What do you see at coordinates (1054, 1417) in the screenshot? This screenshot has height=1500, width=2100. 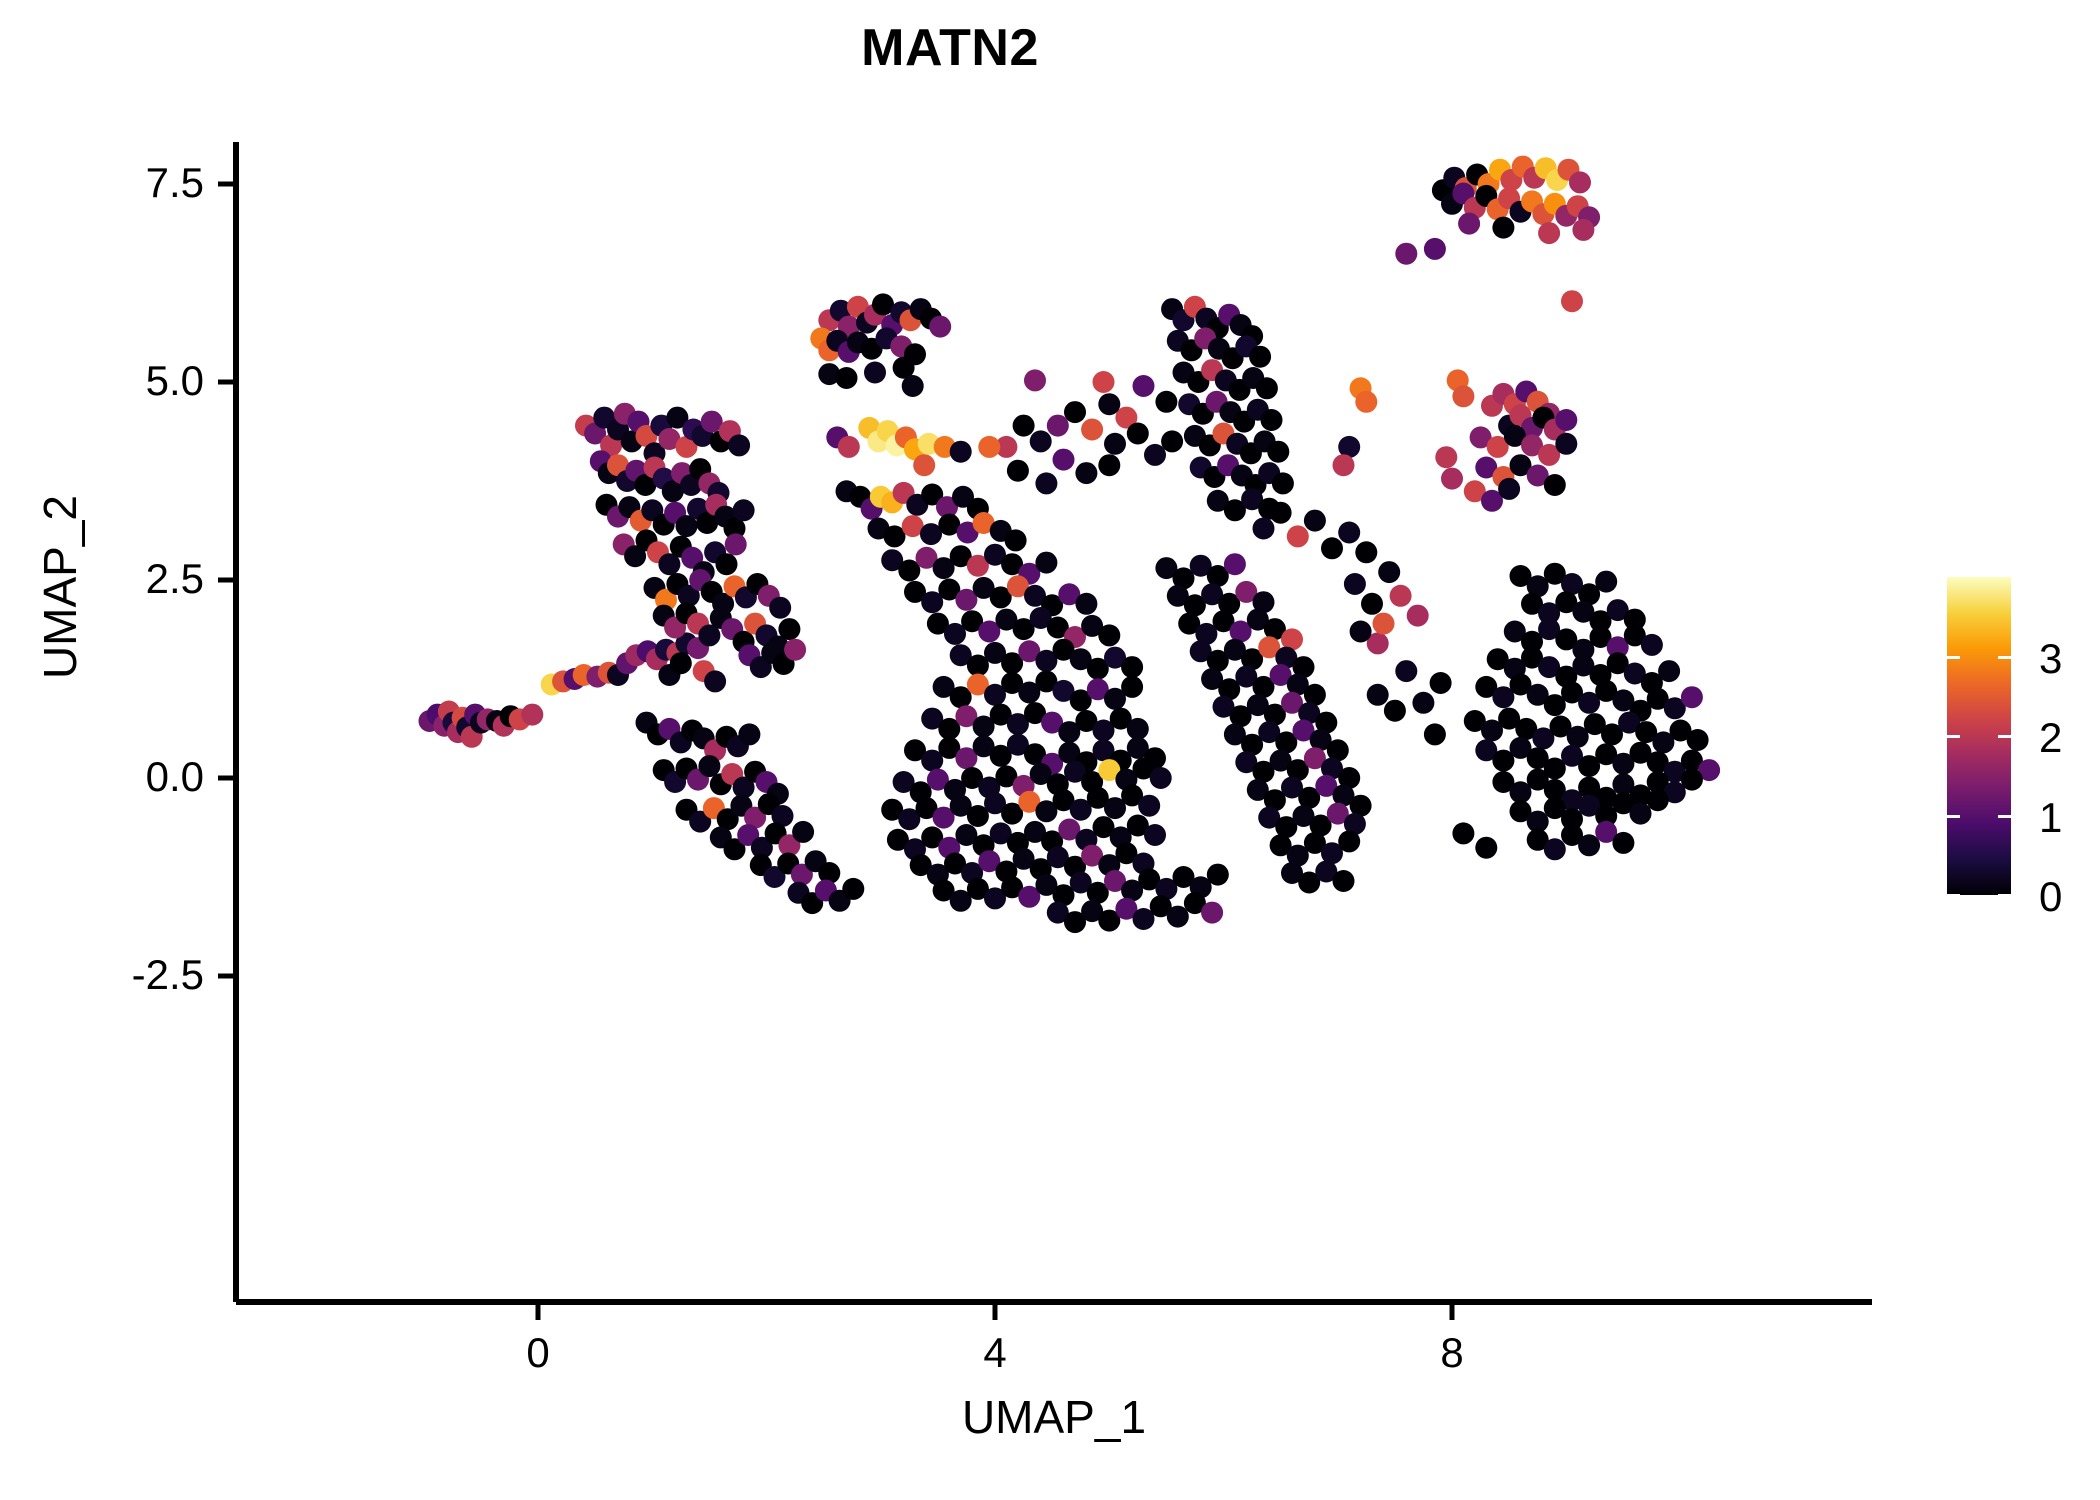 I see `x-axis-title: UMAP_1` at bounding box center [1054, 1417].